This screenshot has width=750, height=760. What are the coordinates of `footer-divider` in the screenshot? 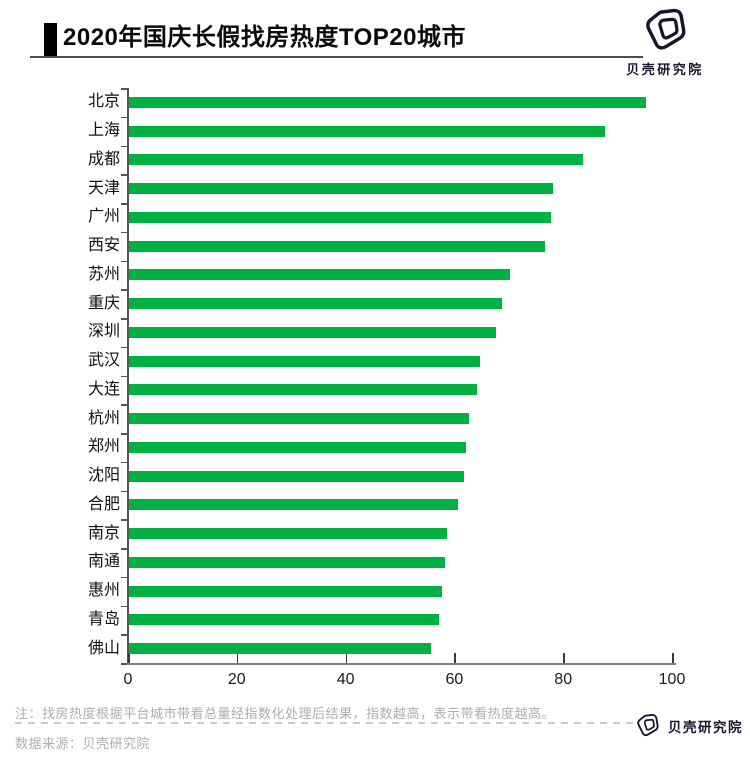 It's located at (324, 723).